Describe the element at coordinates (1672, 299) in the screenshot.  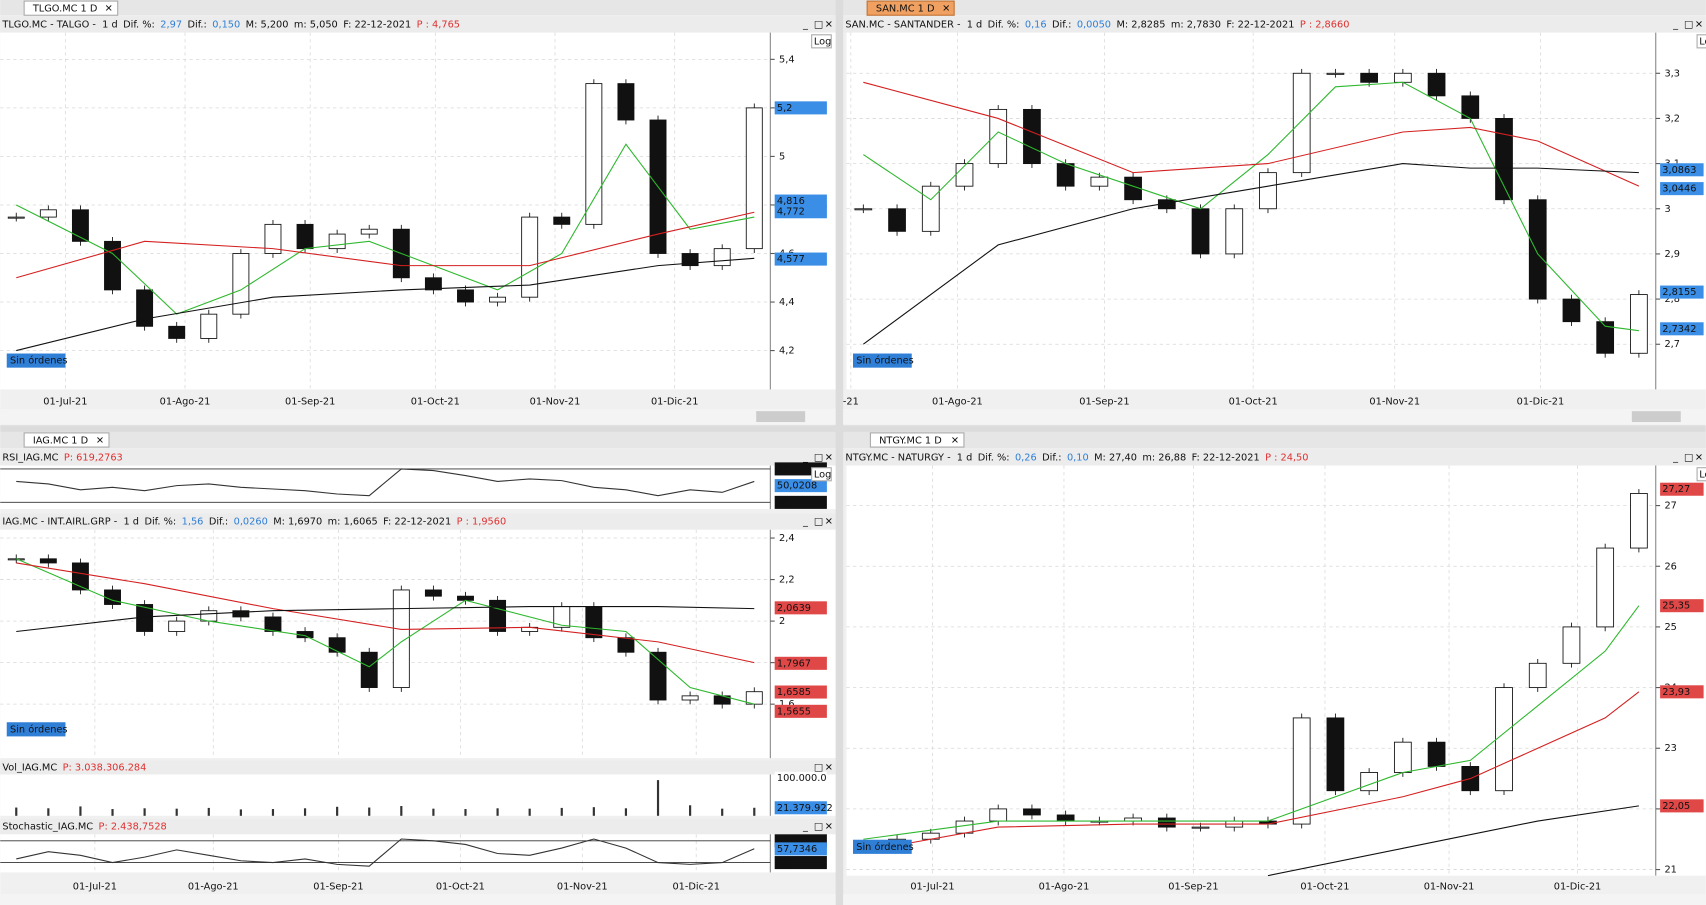
I see `y-tick-label: 2,8` at that location.